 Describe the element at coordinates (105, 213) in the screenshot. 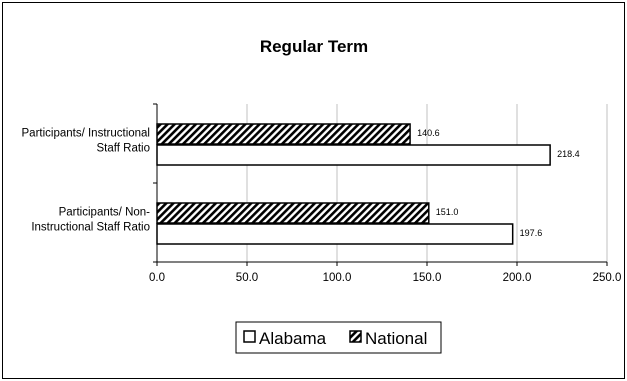

I see `category-label: Participants/ Non-` at that location.